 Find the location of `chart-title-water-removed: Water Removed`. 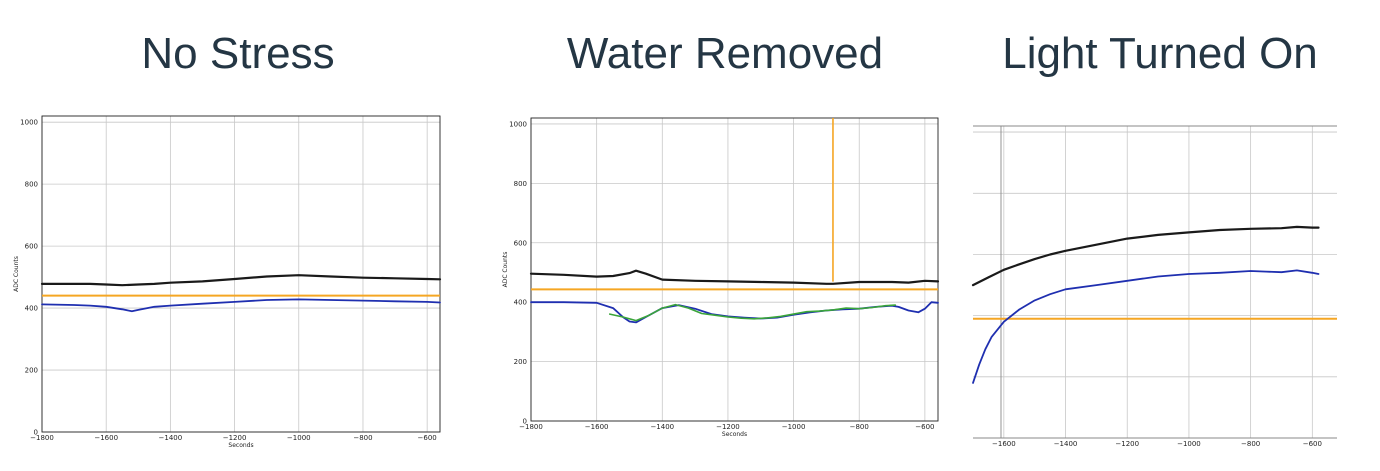

chart-title-water-removed: Water Removed is located at coordinates (725, 53).